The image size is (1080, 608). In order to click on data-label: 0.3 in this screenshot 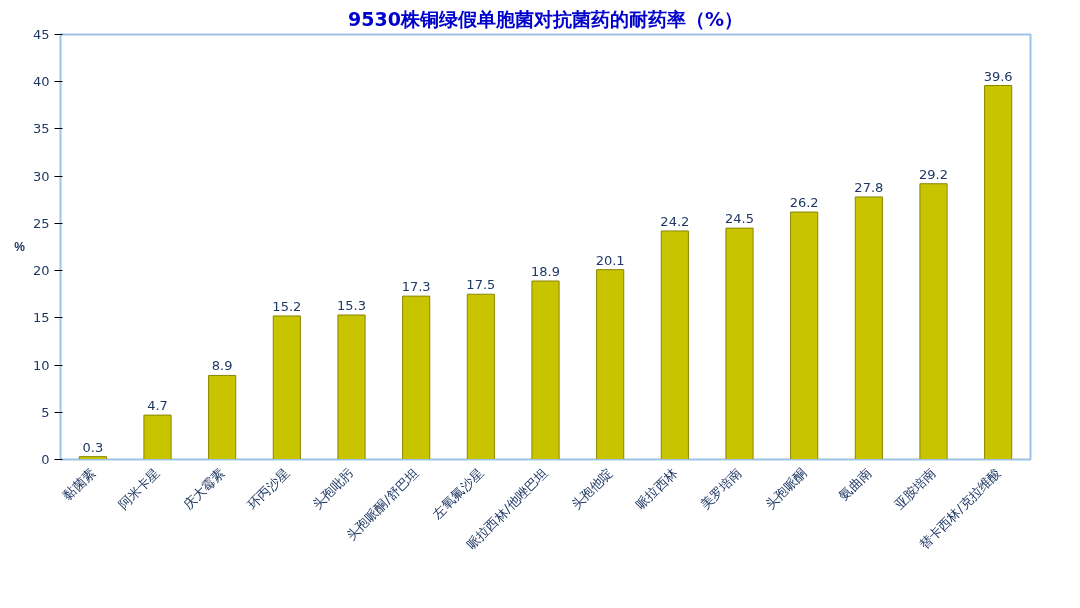, I will do `click(93, 447)`.